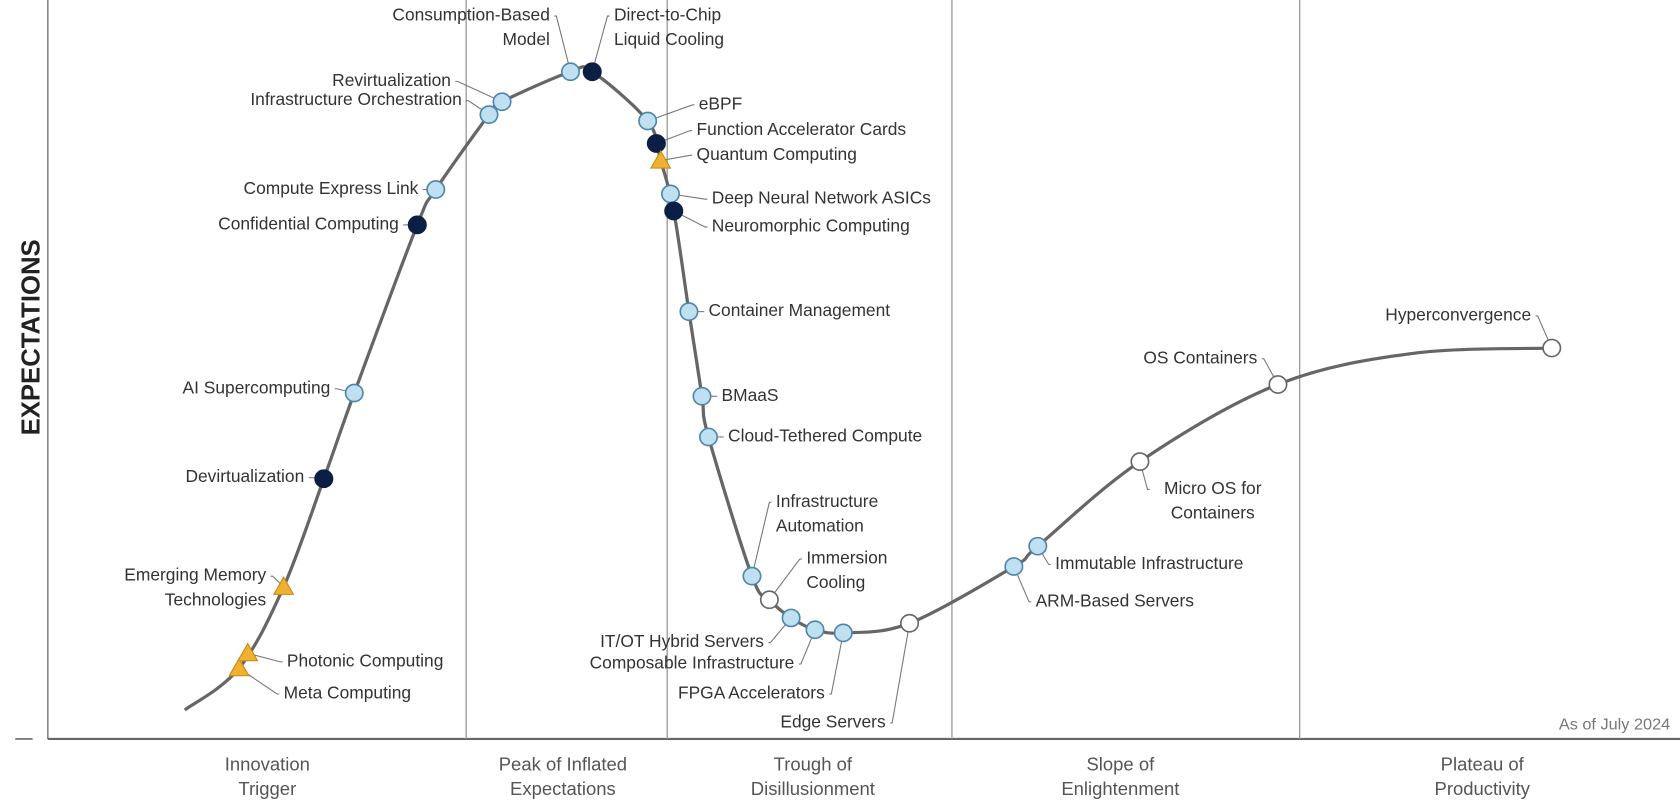 This screenshot has width=1680, height=800. What do you see at coordinates (1115, 601) in the screenshot?
I see `node-label: ARM-Based Servers` at bounding box center [1115, 601].